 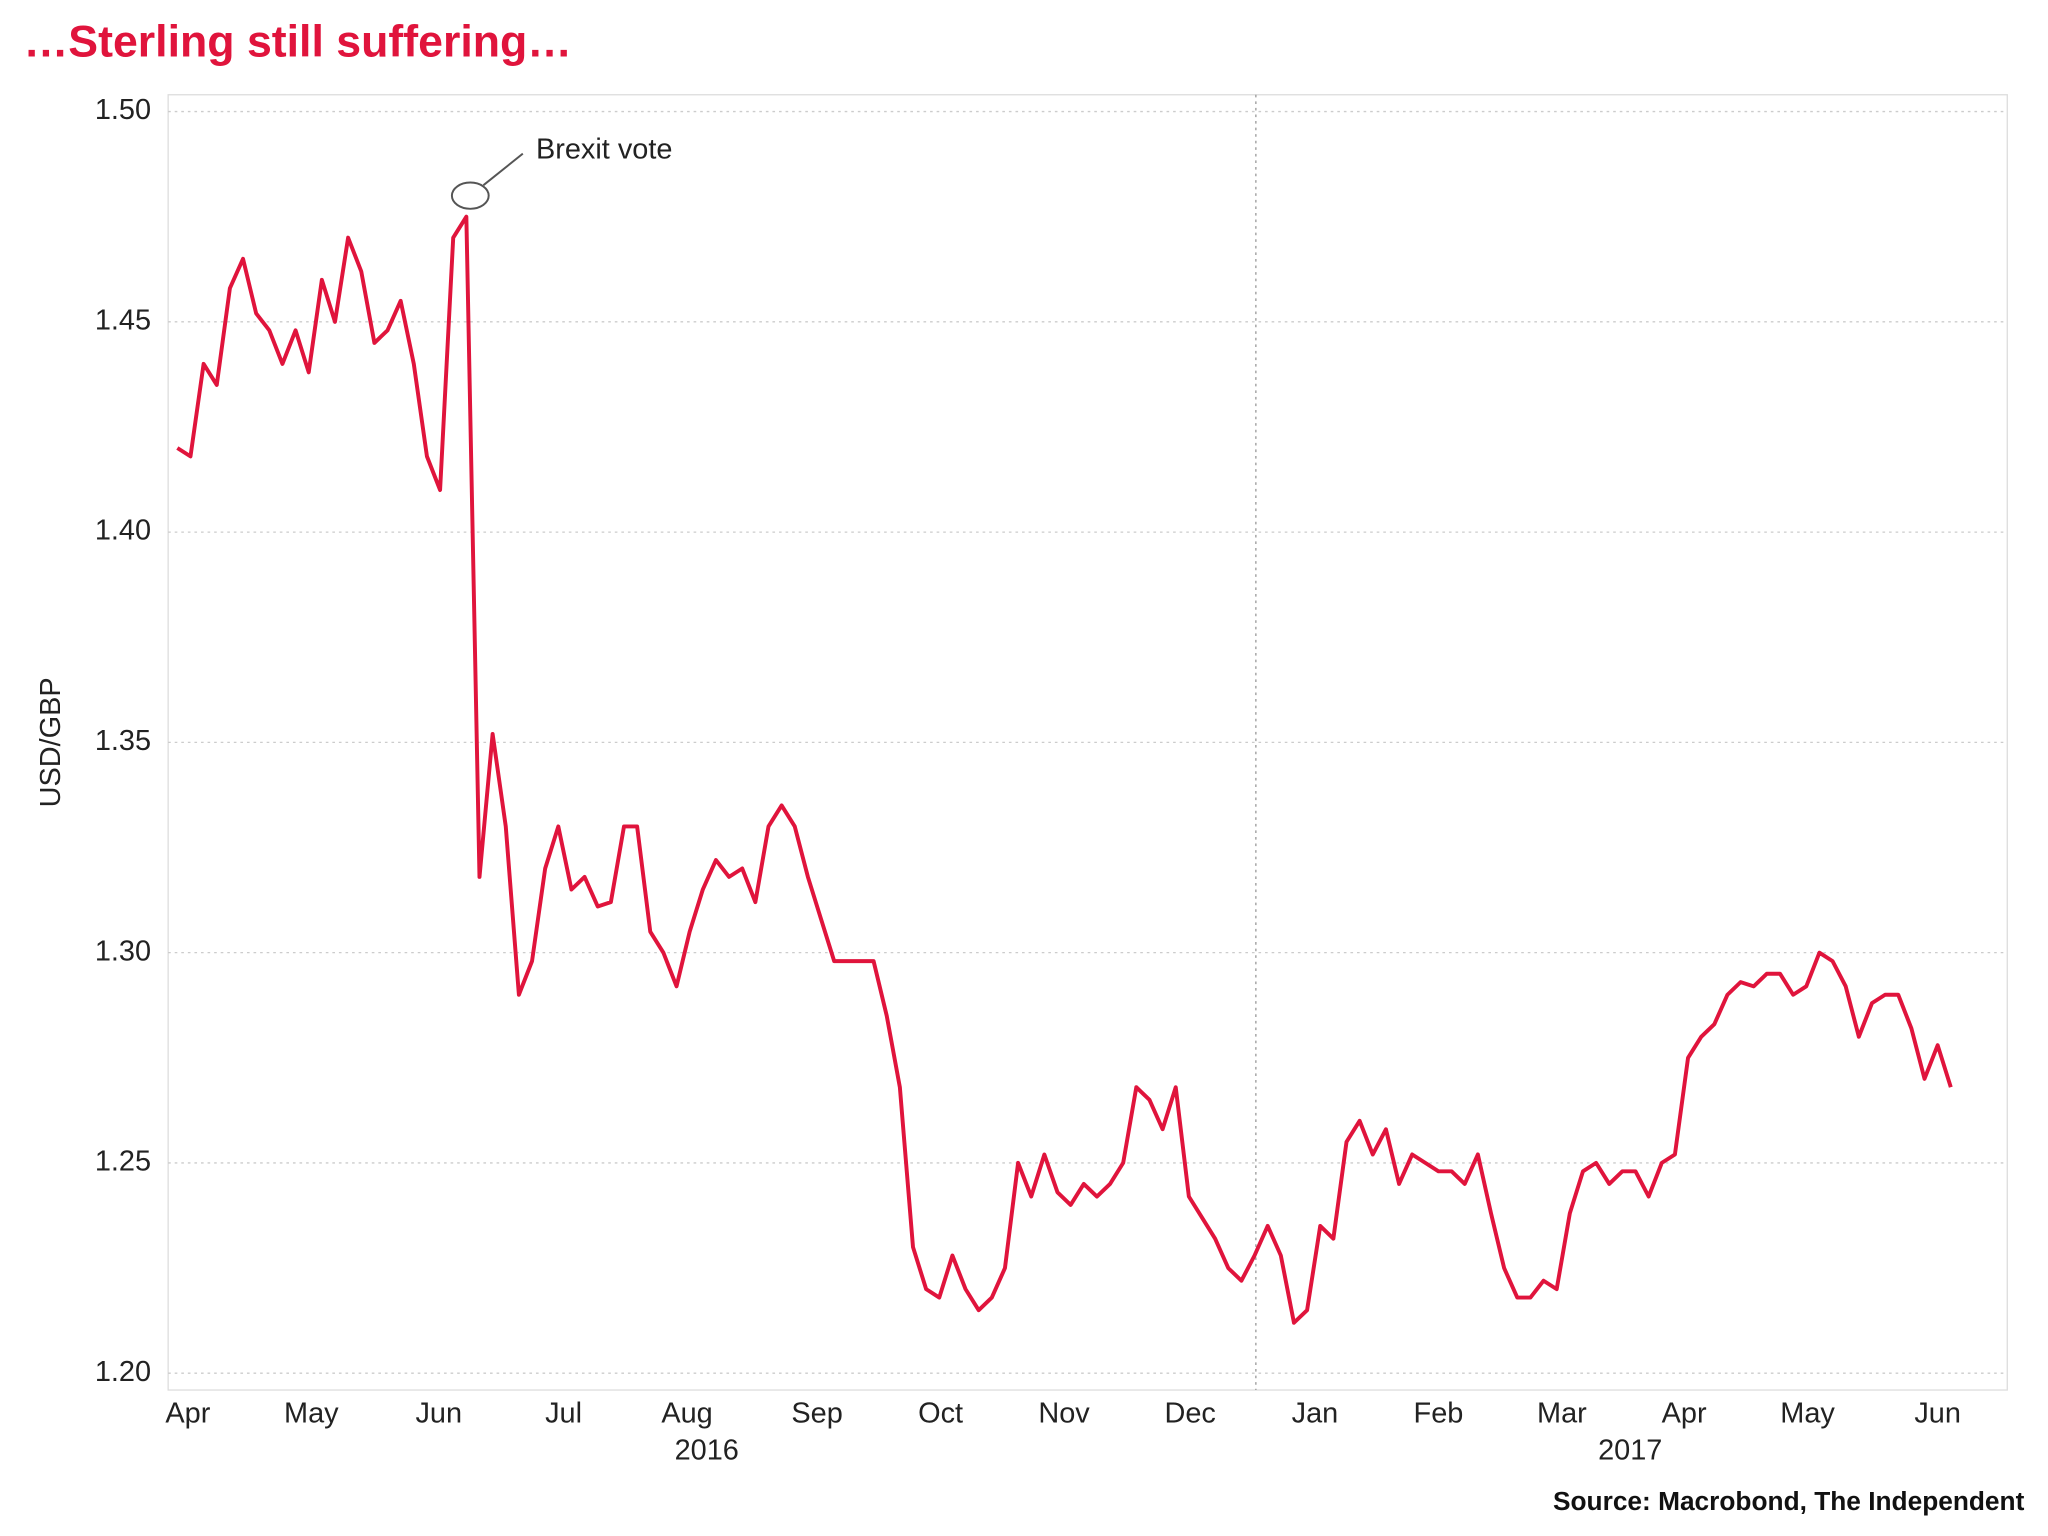 I want to click on year-label: 2017, so click(x=1630, y=1450).